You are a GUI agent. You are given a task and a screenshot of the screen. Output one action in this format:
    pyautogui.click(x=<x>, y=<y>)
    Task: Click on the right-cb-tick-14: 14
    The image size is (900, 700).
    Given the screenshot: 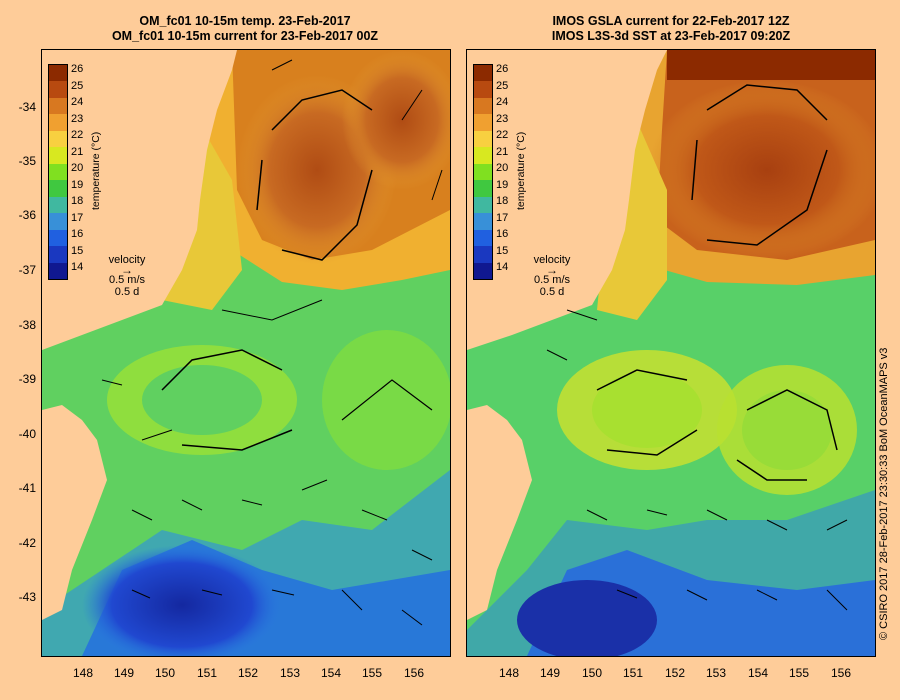 What is the action you would take?
    pyautogui.click(x=502, y=267)
    